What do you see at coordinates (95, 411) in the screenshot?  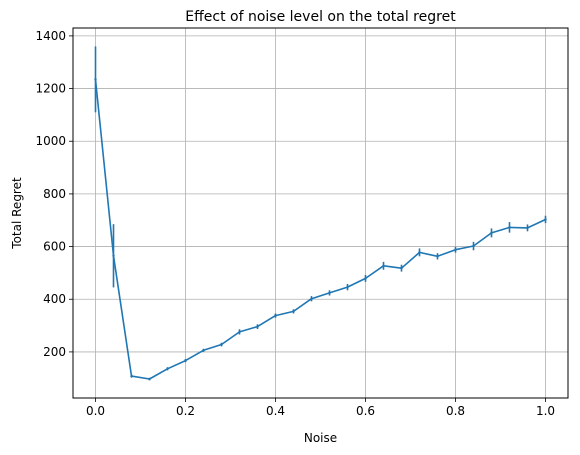 I see `x-tick-label: 0.0` at bounding box center [95, 411].